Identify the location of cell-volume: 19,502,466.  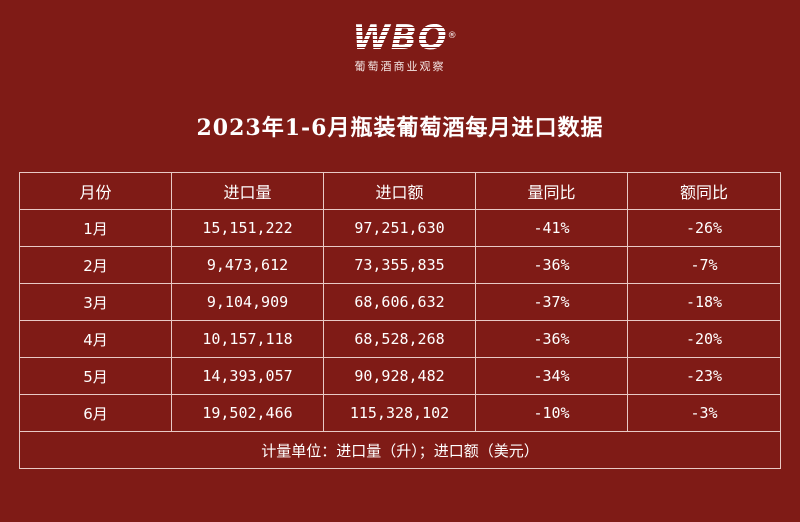
(247, 413).